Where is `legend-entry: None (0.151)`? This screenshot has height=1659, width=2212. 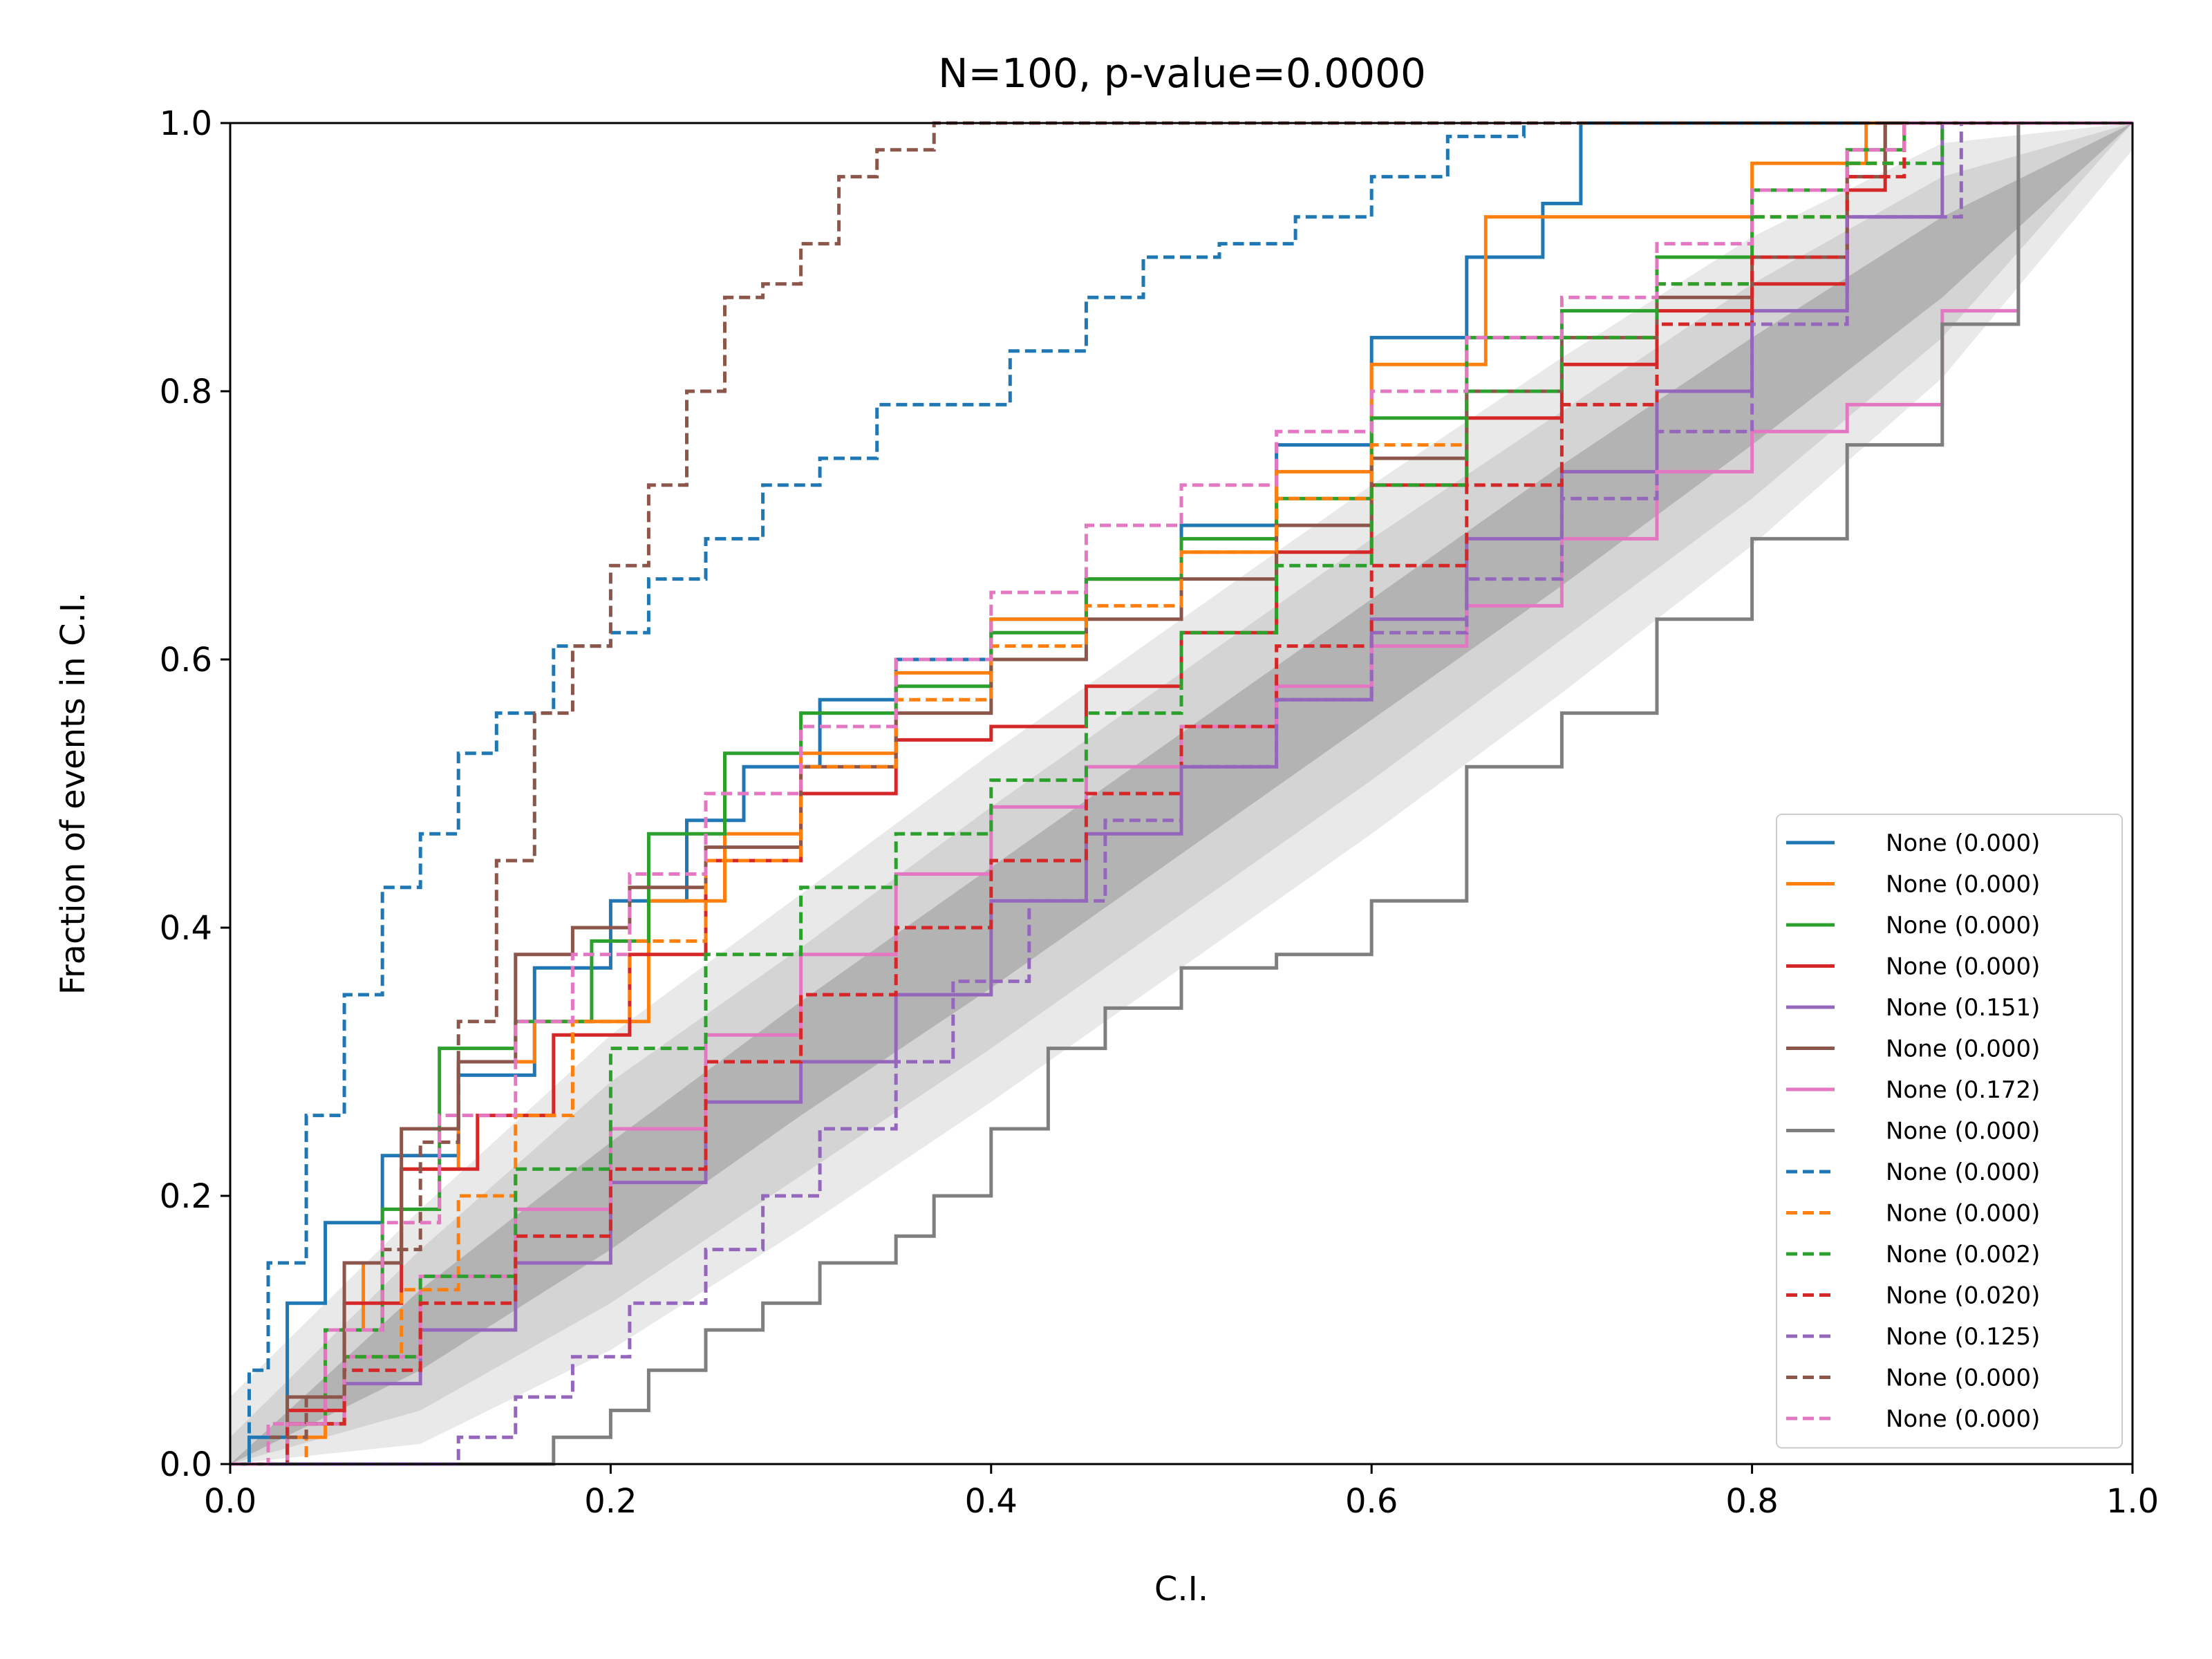 legend-entry: None (0.151) is located at coordinates (1963, 1008).